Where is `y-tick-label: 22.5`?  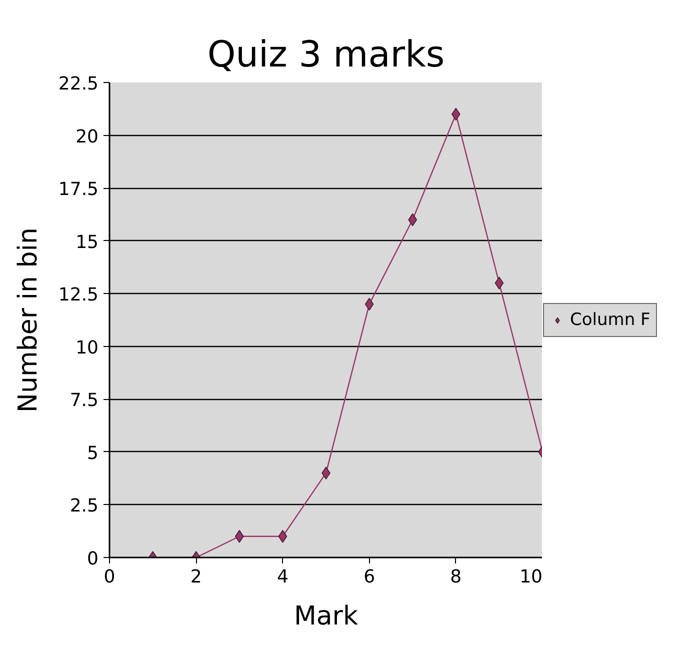 y-tick-label: 22.5 is located at coordinates (78, 84).